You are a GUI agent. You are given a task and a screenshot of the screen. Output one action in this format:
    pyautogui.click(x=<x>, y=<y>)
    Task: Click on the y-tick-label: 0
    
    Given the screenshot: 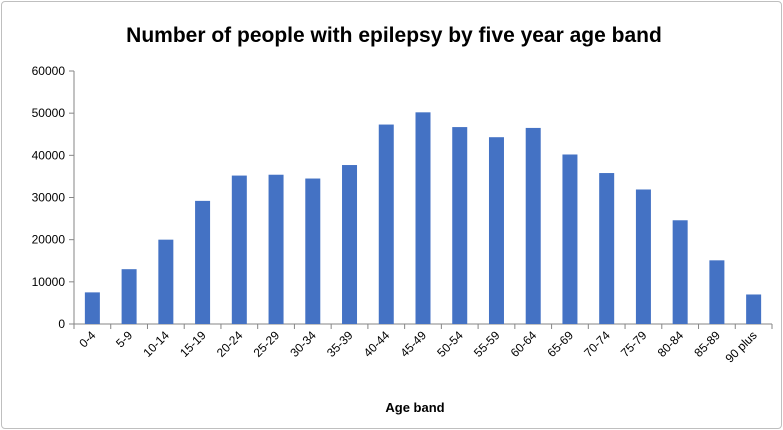 What is the action you would take?
    pyautogui.click(x=61, y=324)
    